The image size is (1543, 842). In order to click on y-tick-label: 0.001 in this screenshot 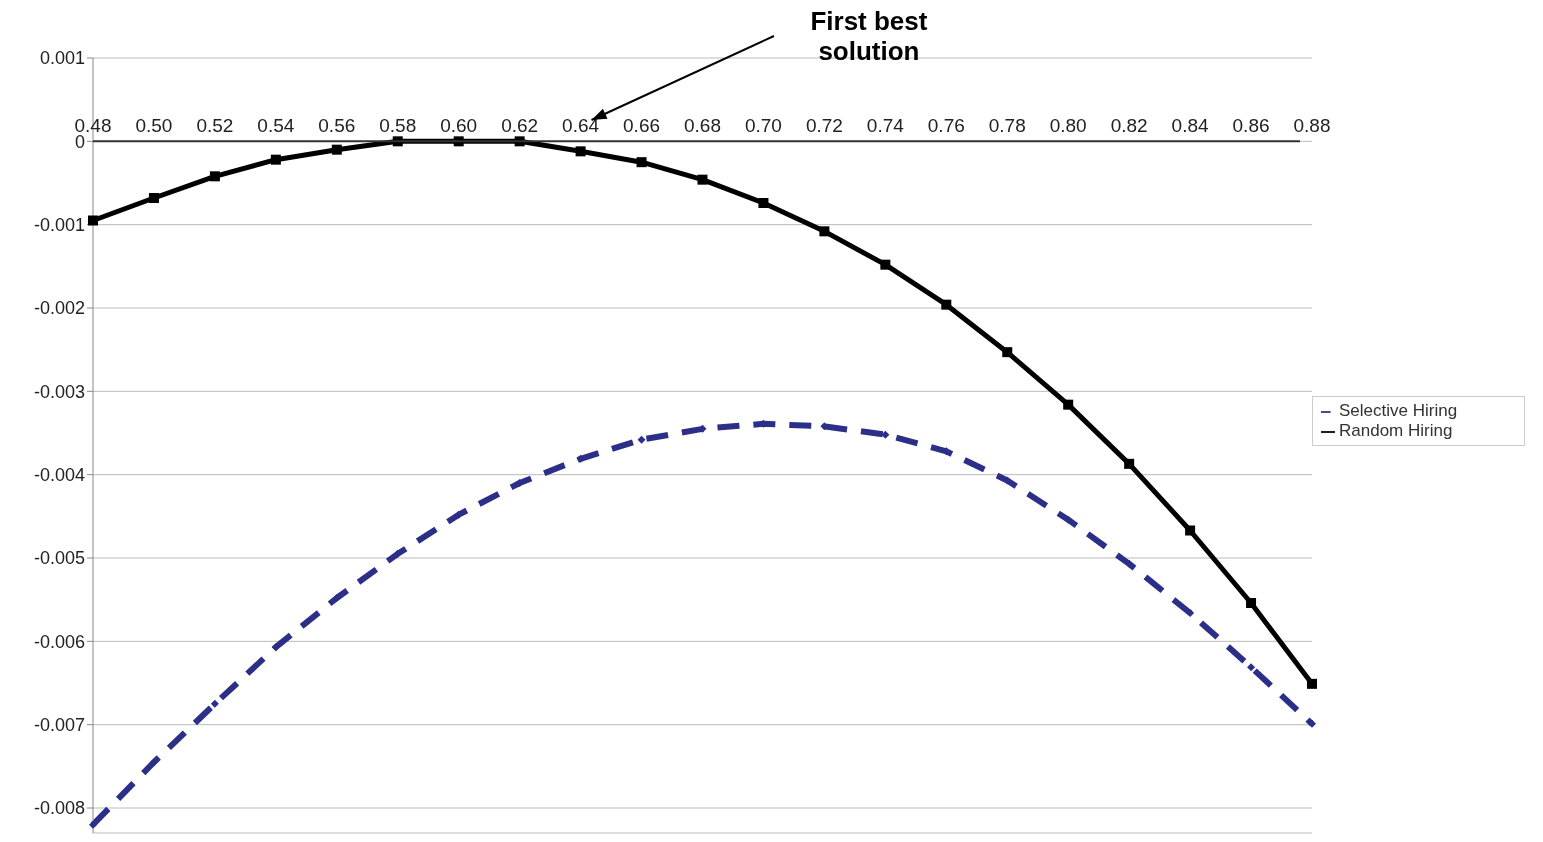, I will do `click(62, 58)`.